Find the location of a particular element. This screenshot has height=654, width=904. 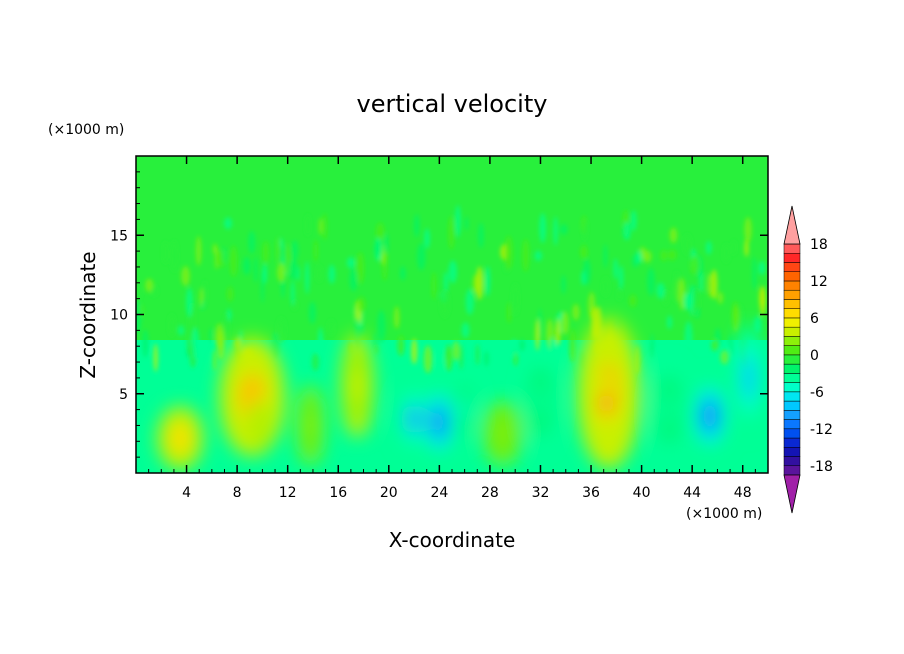

chart-title: vertical velocity is located at coordinates (452, 104).